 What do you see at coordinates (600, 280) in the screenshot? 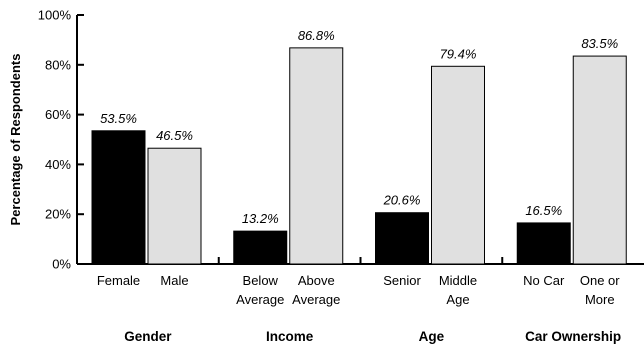
I see `category-label: One or` at bounding box center [600, 280].